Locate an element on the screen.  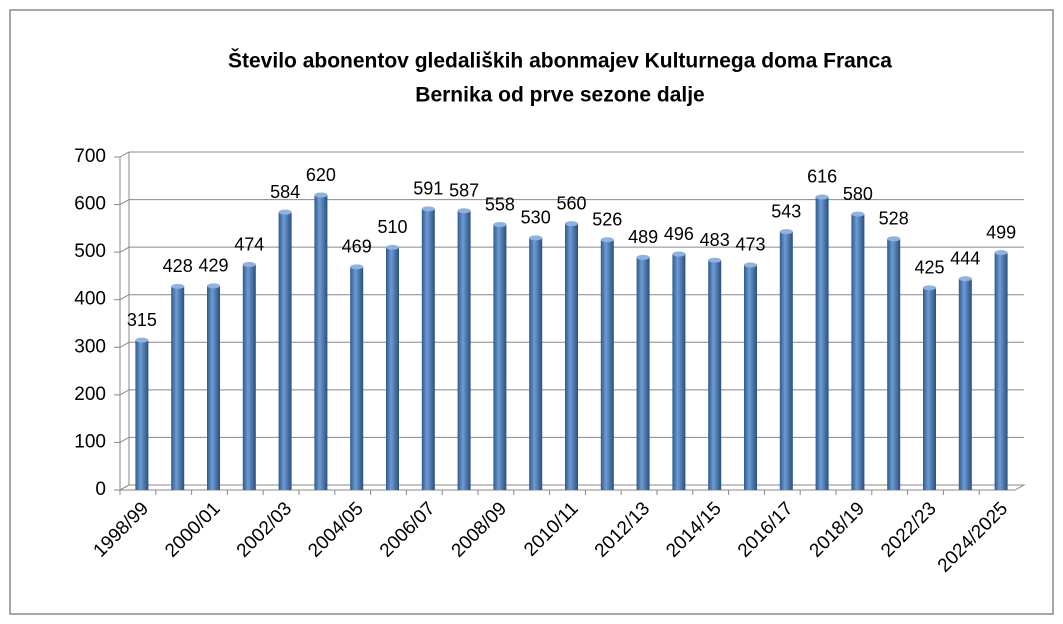
data-label: 425 is located at coordinates (929, 268).